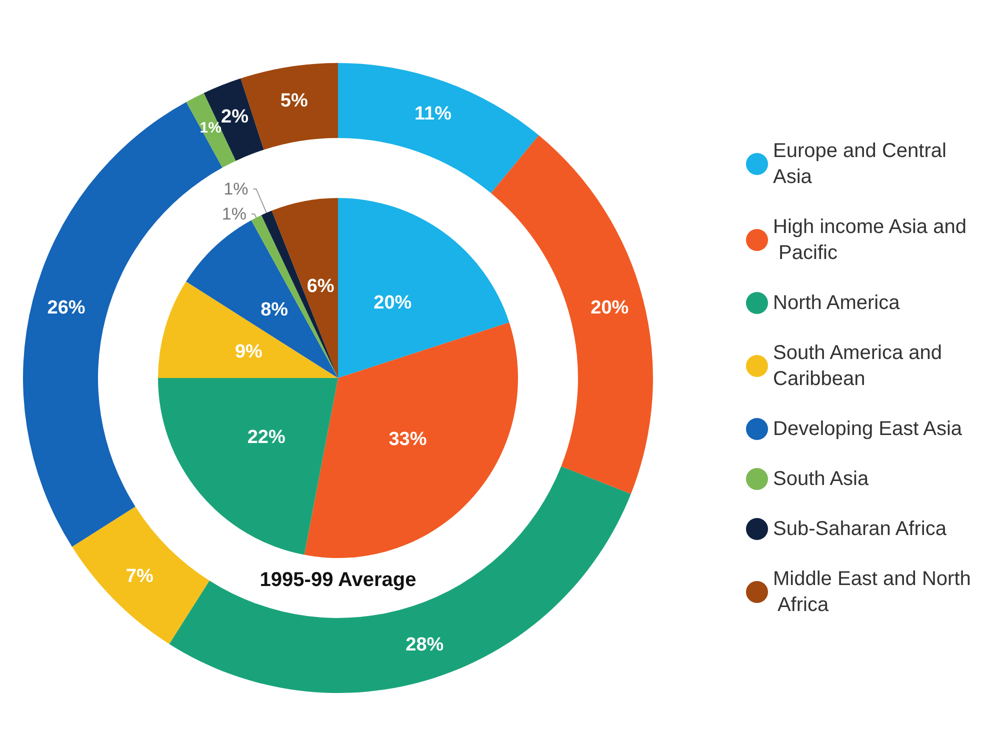 This screenshot has height=750, width=1000. Describe the element at coordinates (338, 580) in the screenshot. I see `text: 1995-99 Average` at that location.